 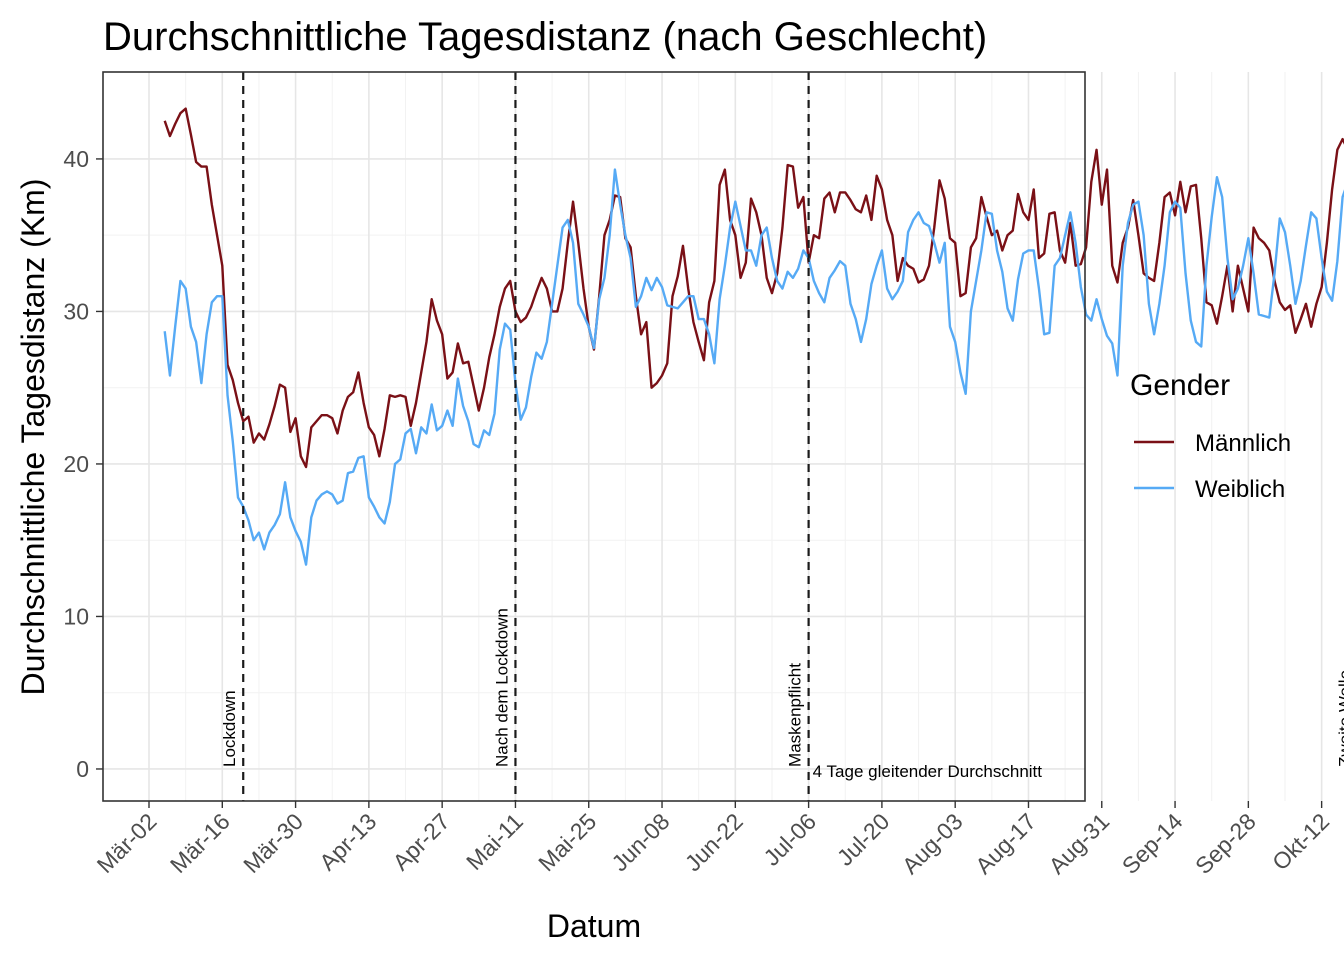 What do you see at coordinates (229, 728) in the screenshot?
I see `event-label: Lockdown` at bounding box center [229, 728].